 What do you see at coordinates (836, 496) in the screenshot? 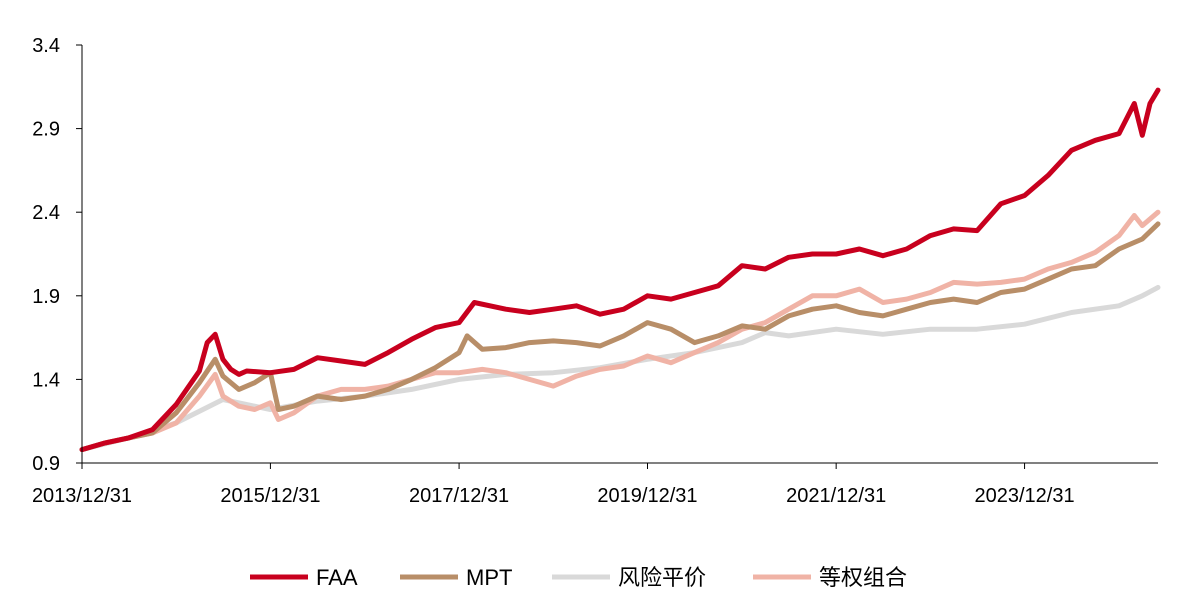
I see `x-tick-label: 2021/12/31` at bounding box center [836, 496].